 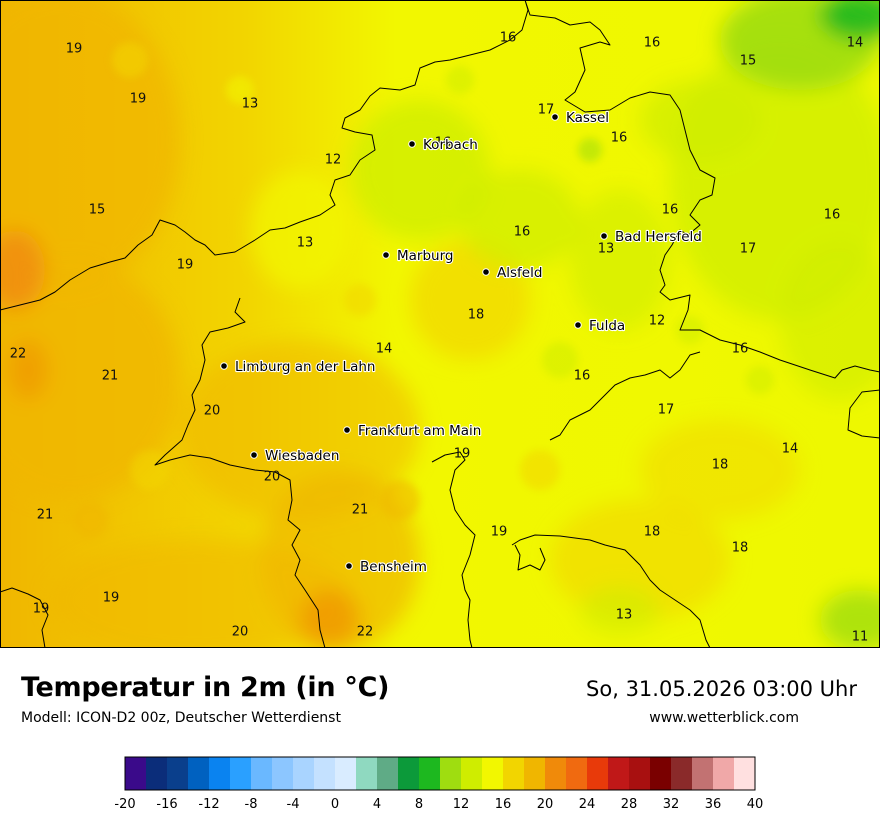 I want to click on city-label: Alsfeld, so click(x=519, y=273).